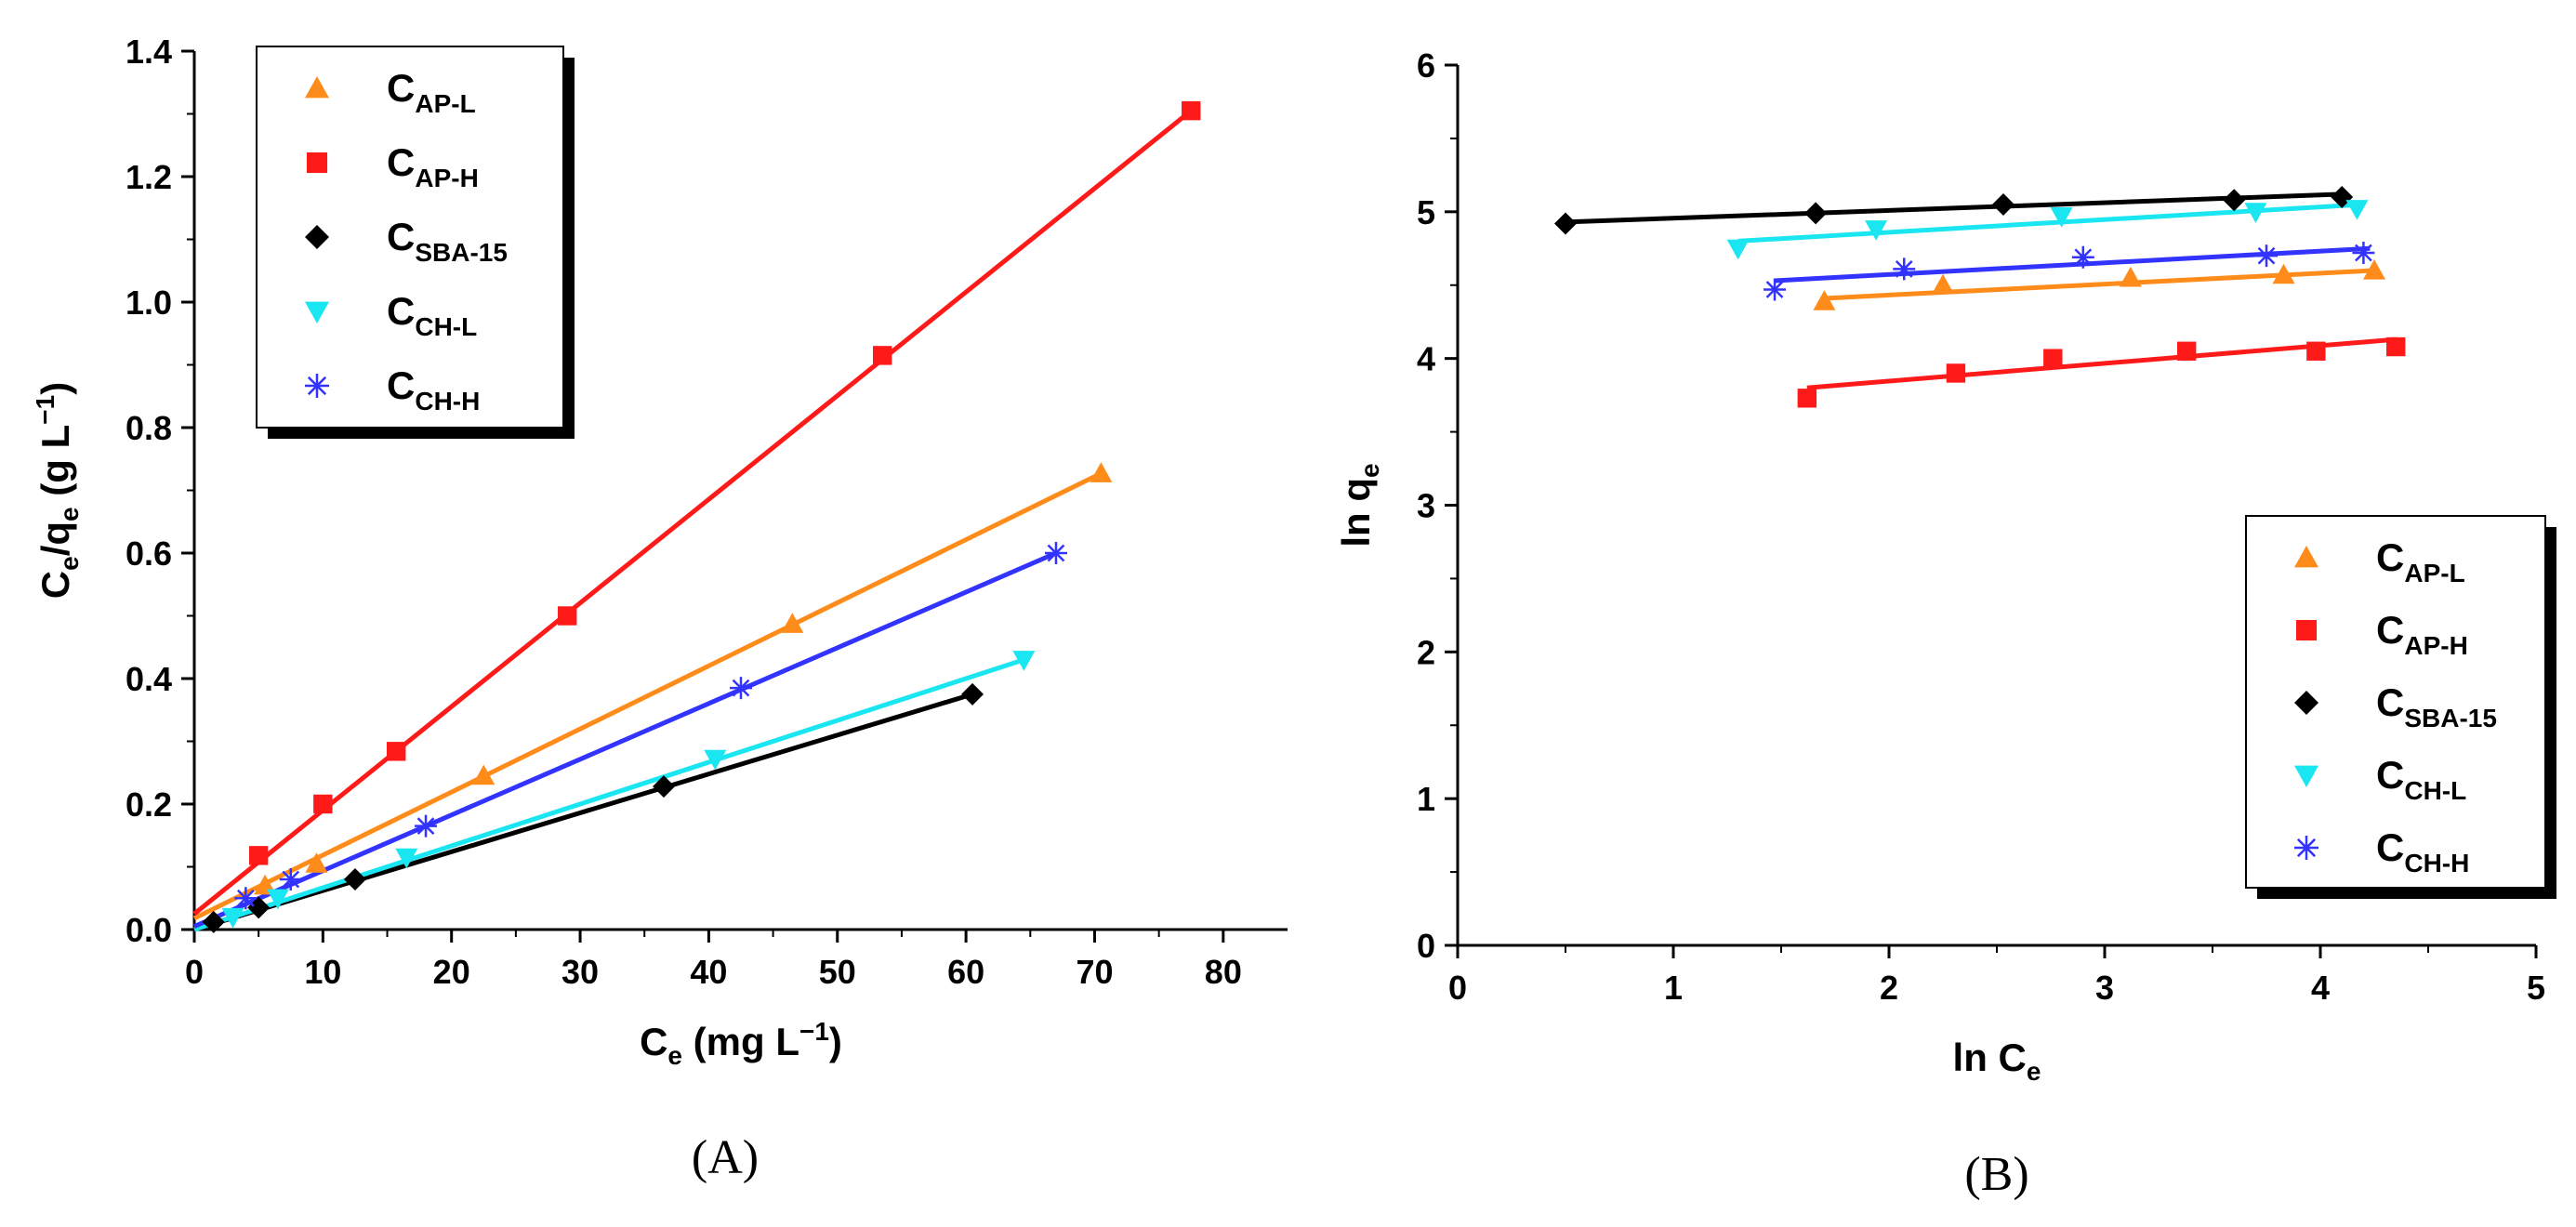 The image size is (2576, 1227). I want to click on x-tick-label: 20, so click(451, 972).